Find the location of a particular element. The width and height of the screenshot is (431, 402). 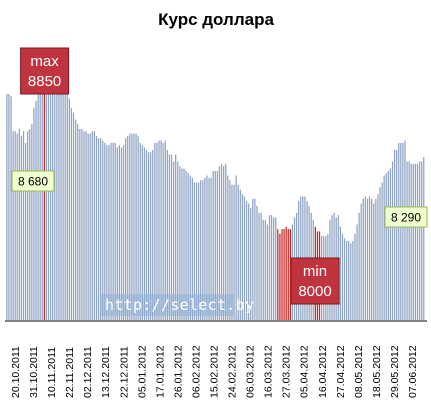

x-tick-label: 27.03.2012 is located at coordinates (287, 371).